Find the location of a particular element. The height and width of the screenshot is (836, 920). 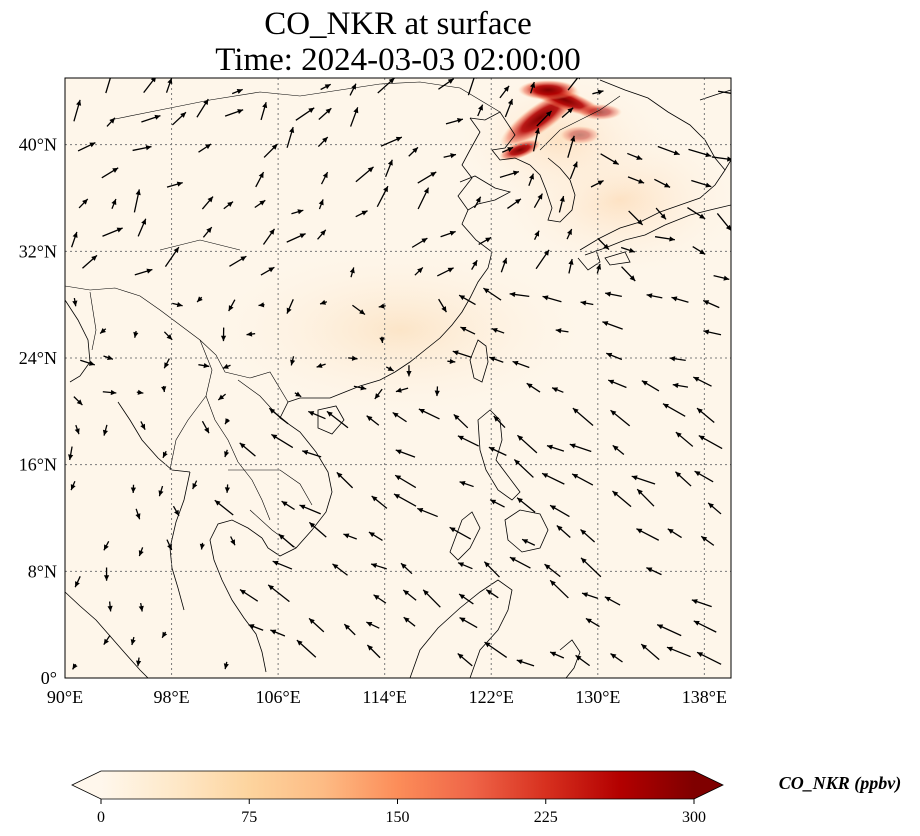

lon-tick-label: 106°E is located at coordinates (278, 697).